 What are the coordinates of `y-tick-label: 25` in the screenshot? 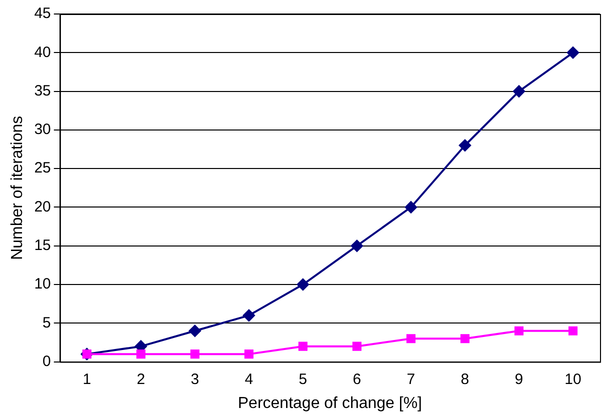 It's located at (42, 168).